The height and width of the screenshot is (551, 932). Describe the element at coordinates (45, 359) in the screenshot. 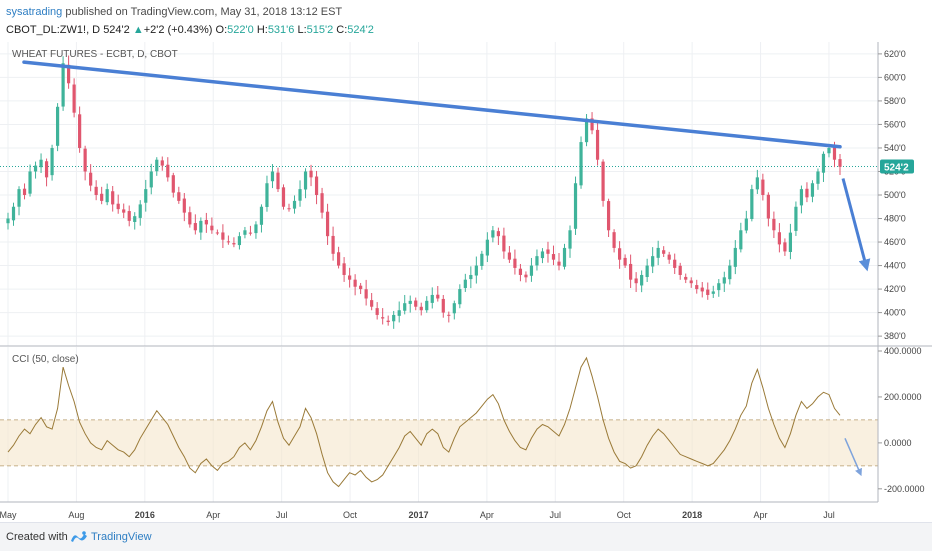

I see `cci-pane-title: CCI (50, close)` at that location.